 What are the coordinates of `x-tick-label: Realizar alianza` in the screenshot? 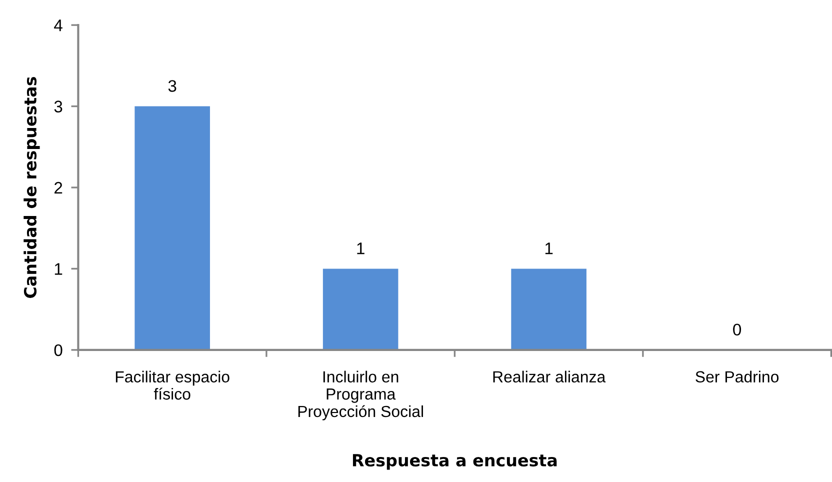 It's located at (549, 376).